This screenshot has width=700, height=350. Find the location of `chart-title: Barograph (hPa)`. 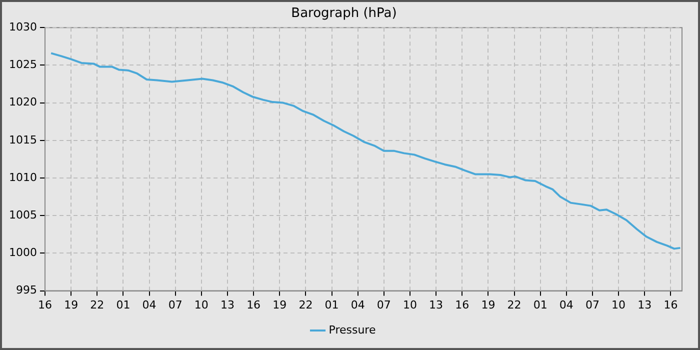

chart-title: Barograph (hPa) is located at coordinates (344, 14).